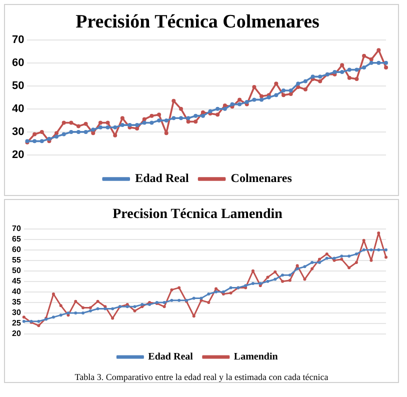 The width and height of the screenshot is (407, 397). I want to click on y-tick-label: 40, so click(17, 291).